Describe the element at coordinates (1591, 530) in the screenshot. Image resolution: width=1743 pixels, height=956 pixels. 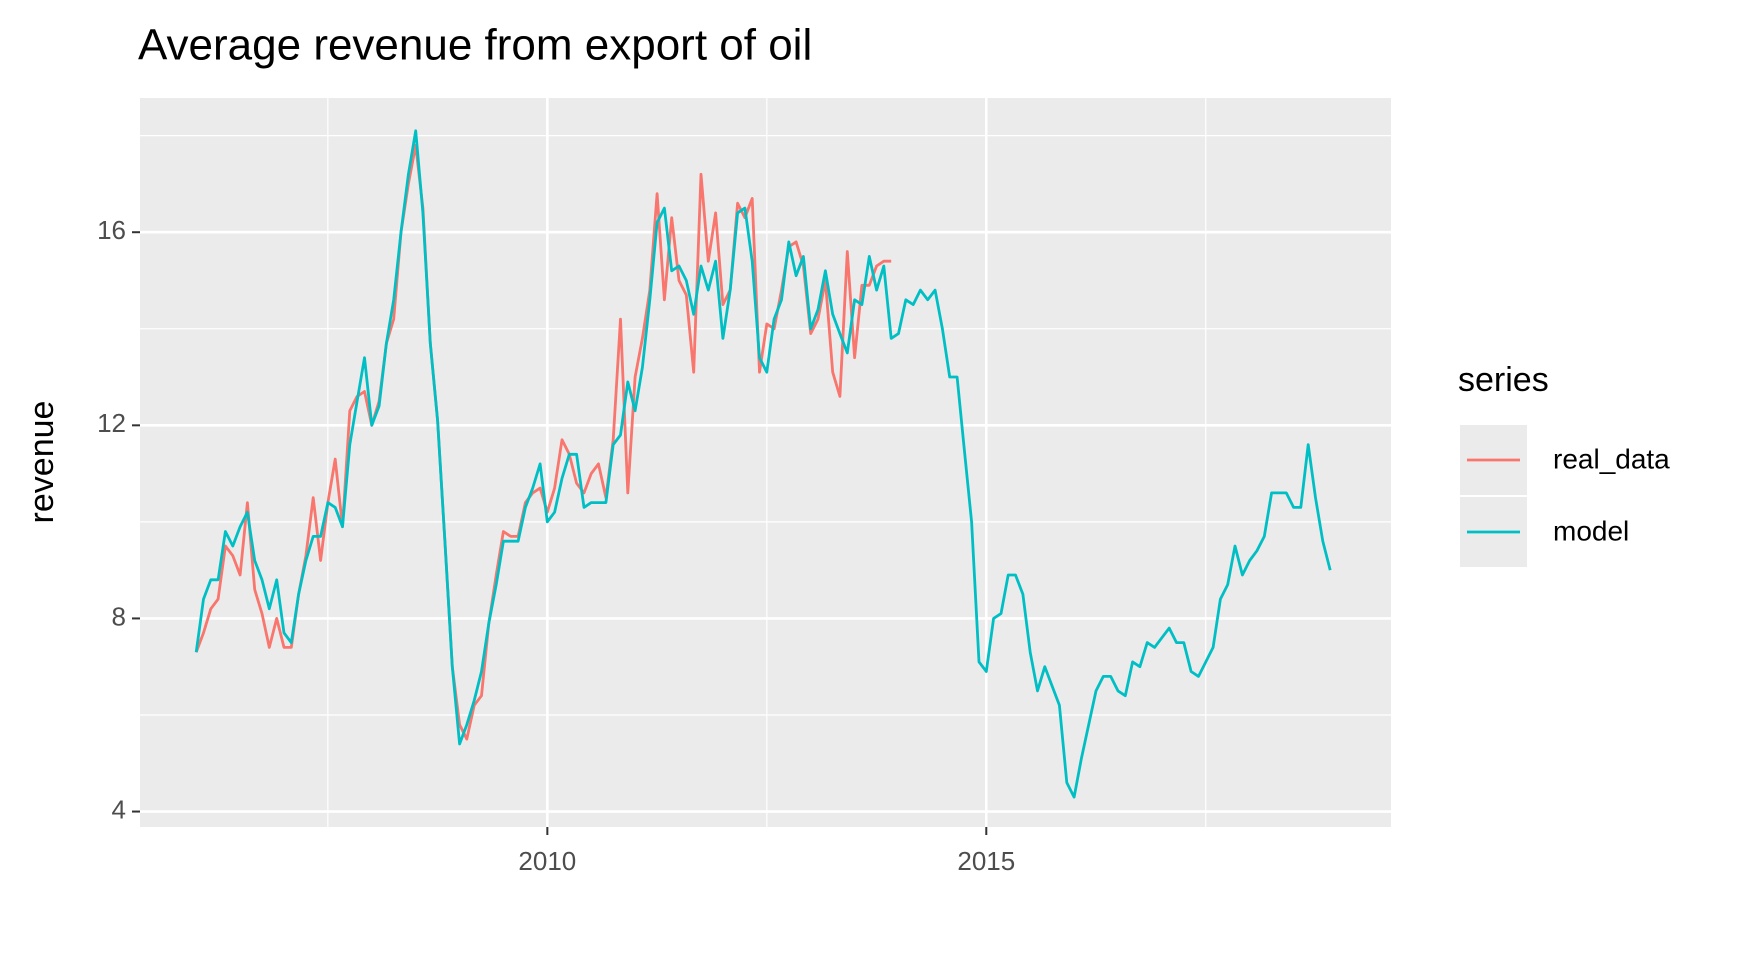
I see `legend-label: model` at that location.